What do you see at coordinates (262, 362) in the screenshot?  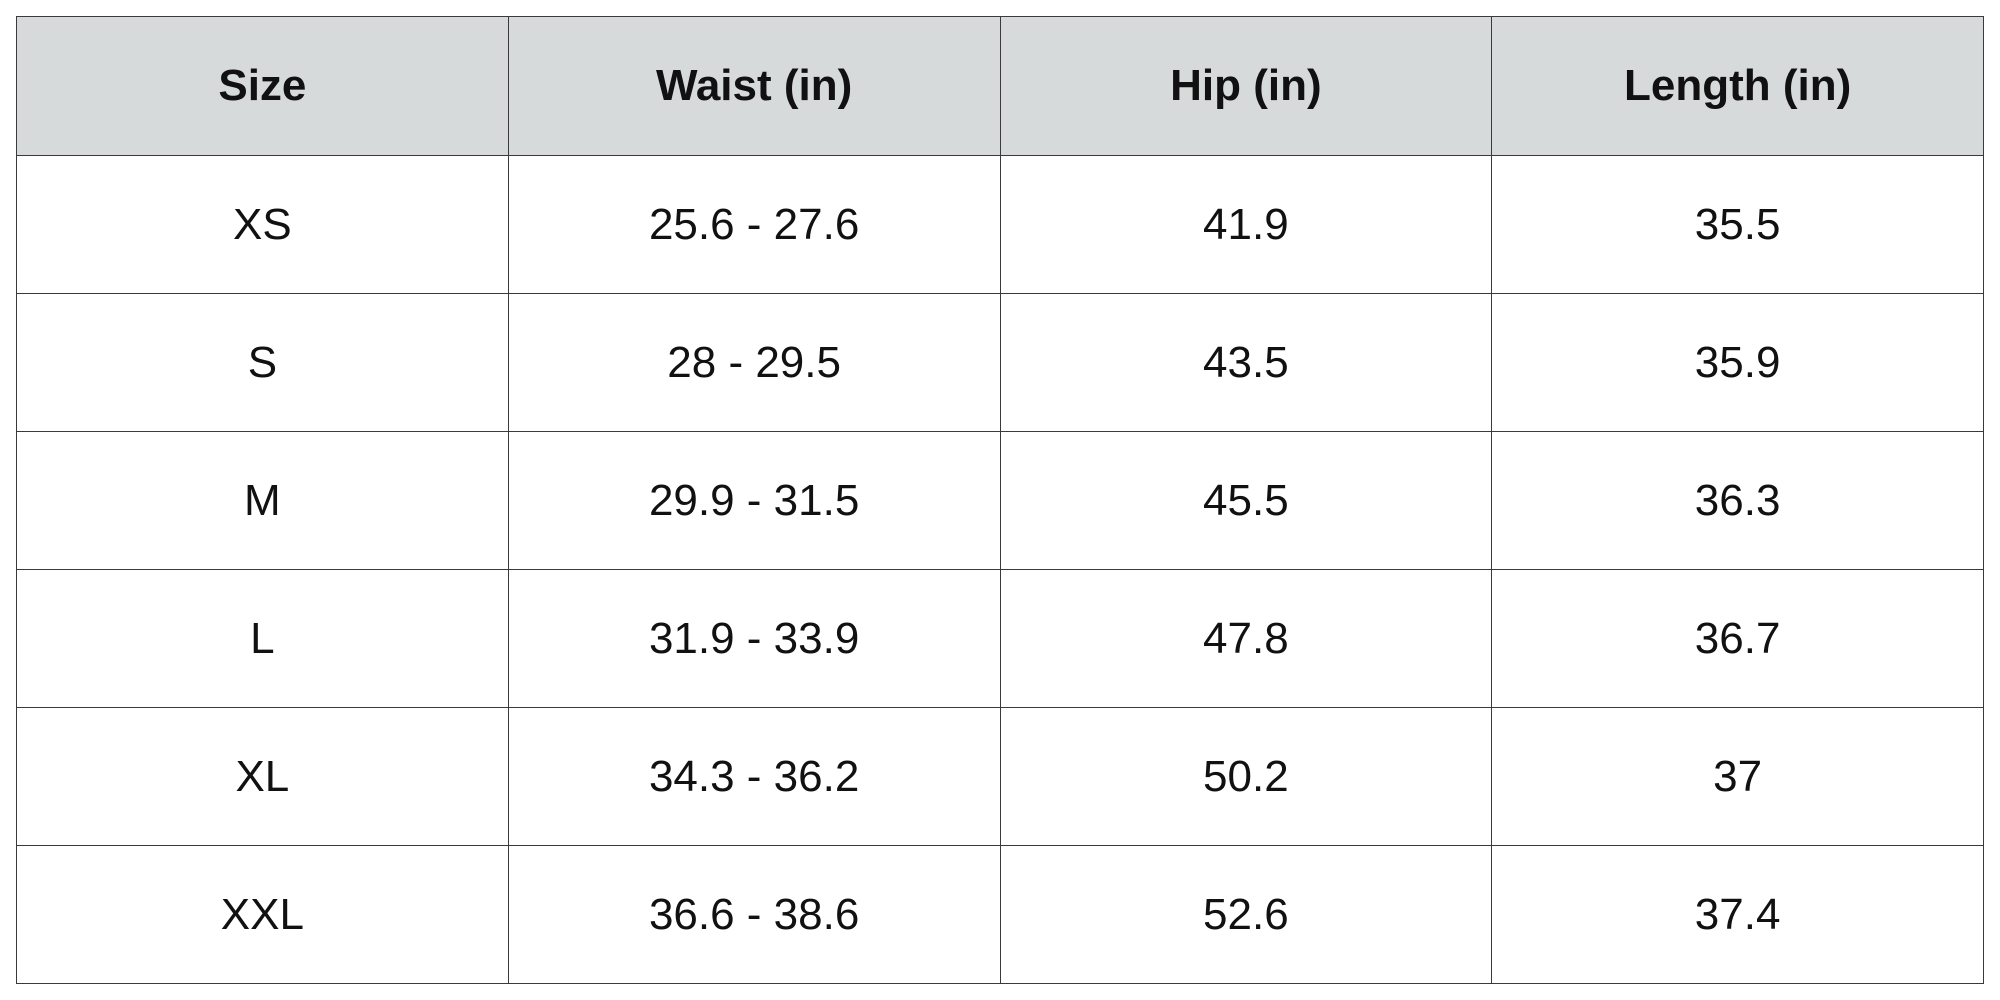 I see `cell-size: S` at bounding box center [262, 362].